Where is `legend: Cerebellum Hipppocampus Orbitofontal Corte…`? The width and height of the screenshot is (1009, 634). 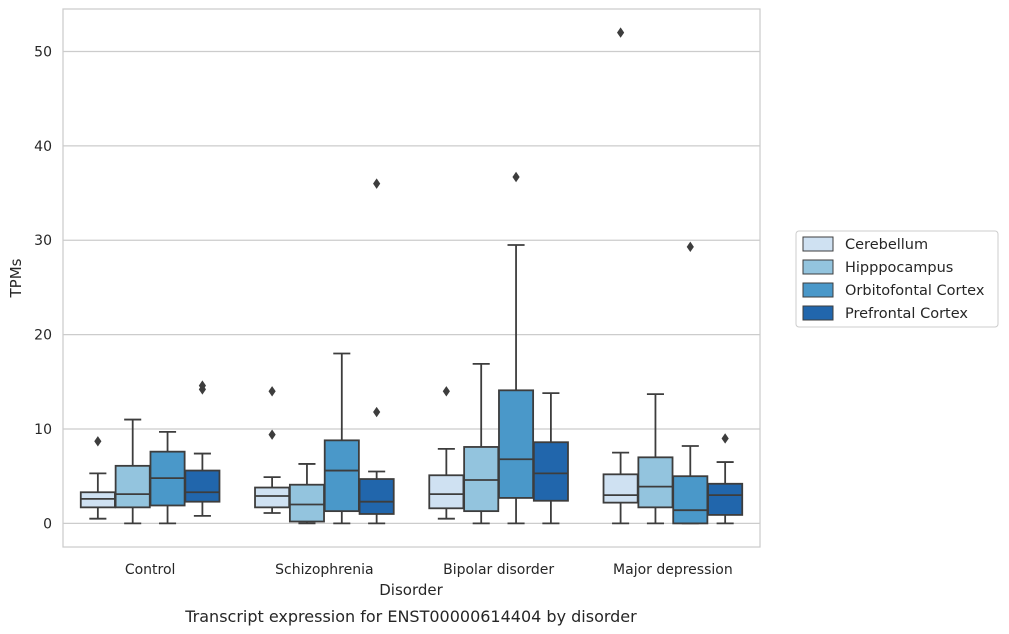 legend: Cerebellum Hipppocampus Orbitofontal Corte… is located at coordinates (897, 279).